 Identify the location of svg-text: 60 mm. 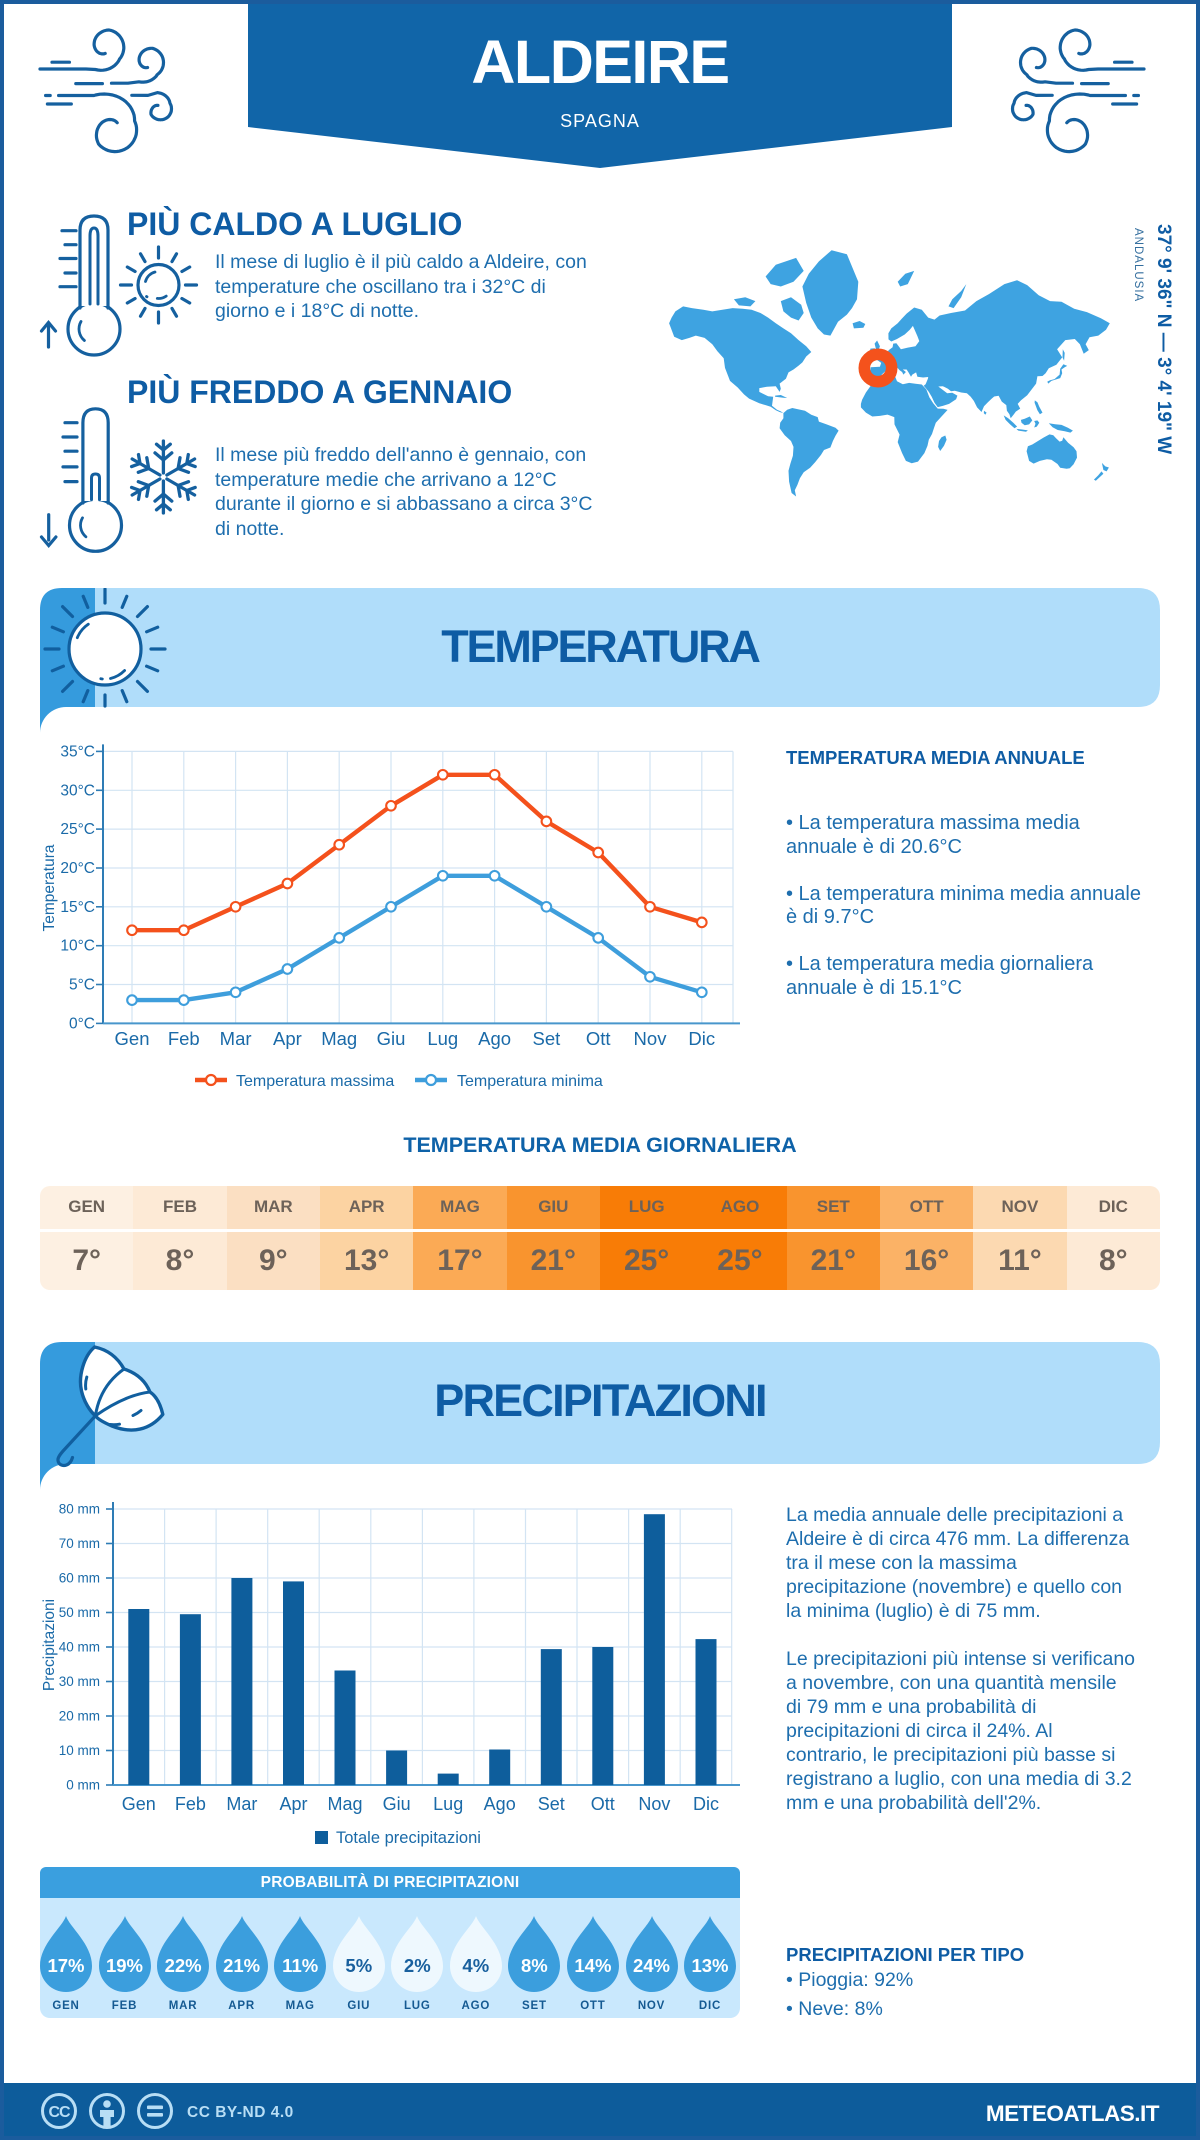
(79, 1578).